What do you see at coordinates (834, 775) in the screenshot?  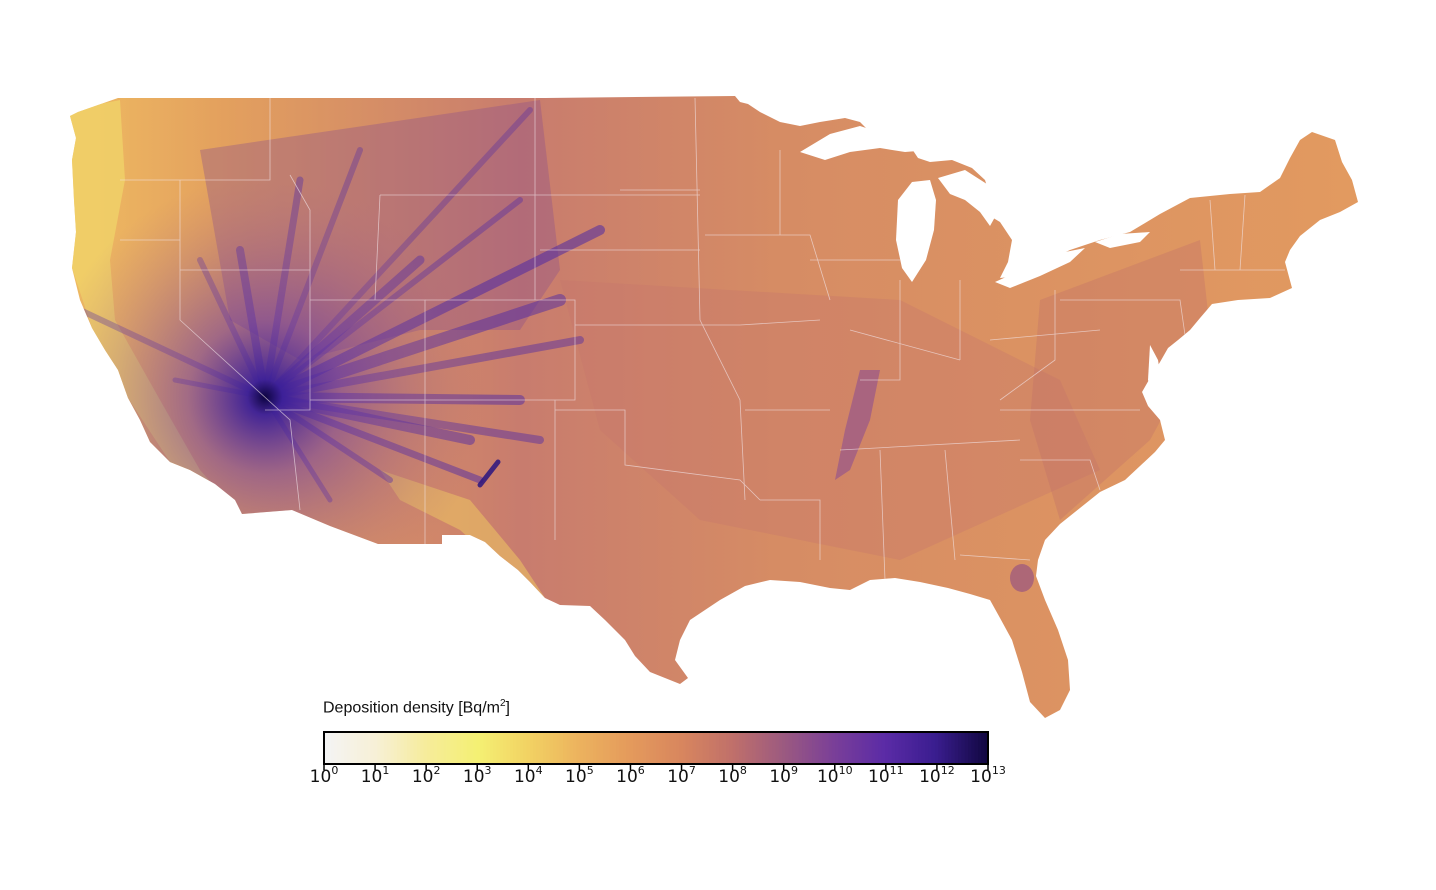 I see `colorbar-tick-label: 10¹⁰` at bounding box center [834, 775].